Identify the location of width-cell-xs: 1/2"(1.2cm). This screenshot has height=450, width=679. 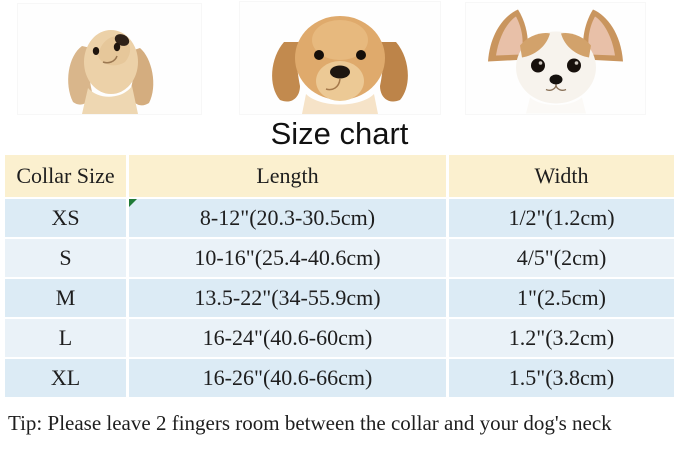
(561, 218).